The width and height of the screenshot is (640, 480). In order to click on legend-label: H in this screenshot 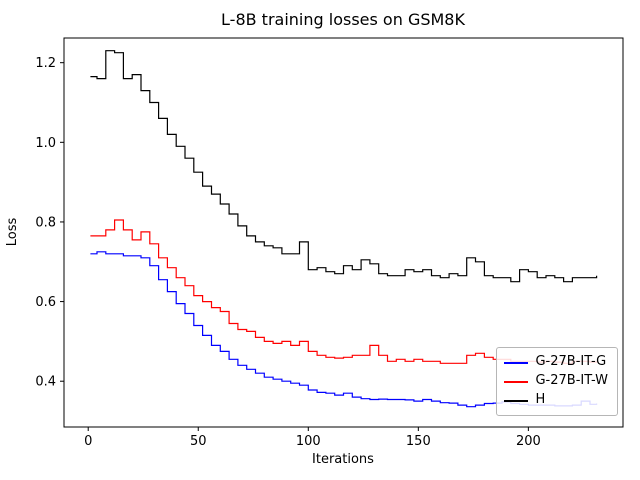, I will do `click(540, 400)`.